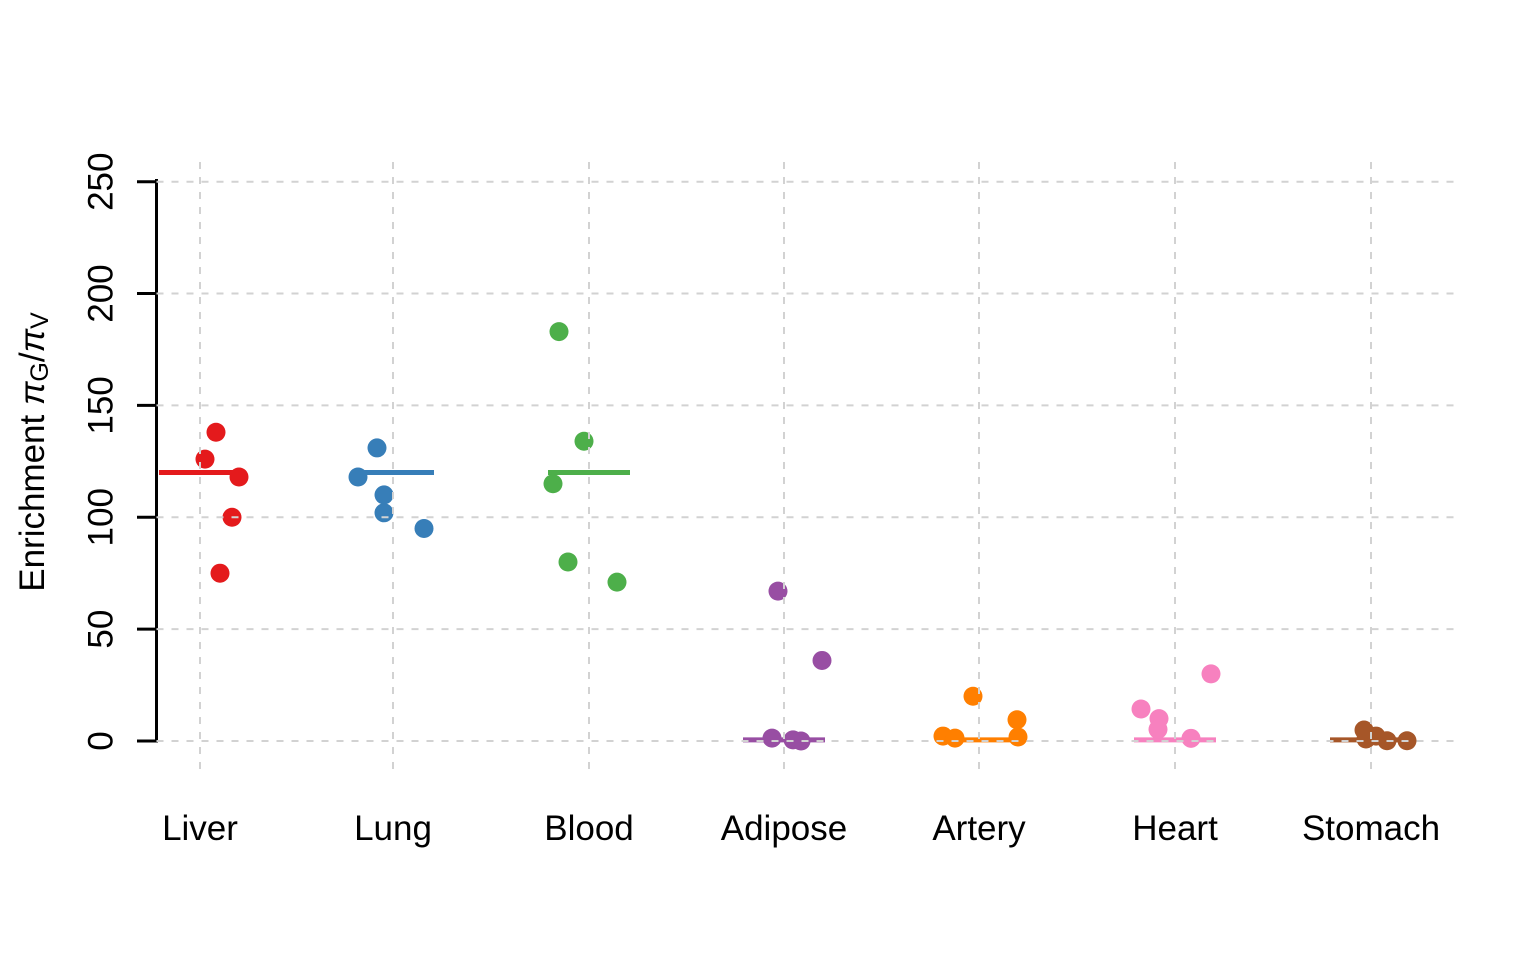 This screenshot has width=1536, height=960. I want to click on x-category-label: Lung, so click(393, 828).